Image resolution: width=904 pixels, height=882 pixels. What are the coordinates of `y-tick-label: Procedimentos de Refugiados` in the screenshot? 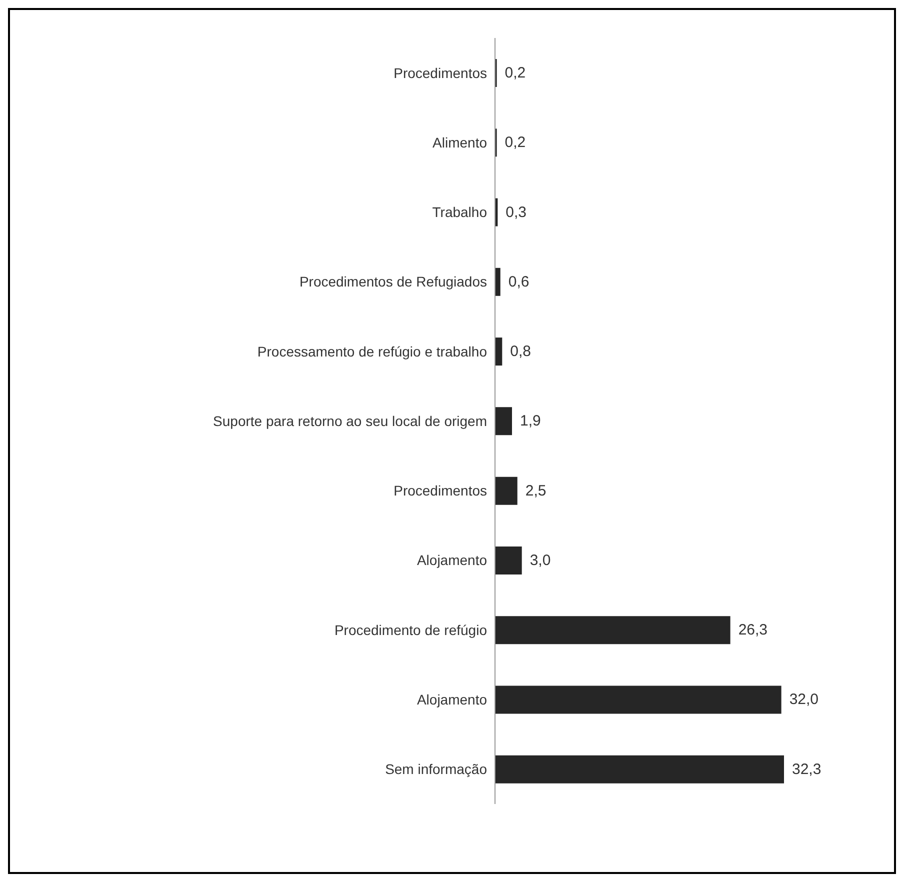 It's located at (393, 282).